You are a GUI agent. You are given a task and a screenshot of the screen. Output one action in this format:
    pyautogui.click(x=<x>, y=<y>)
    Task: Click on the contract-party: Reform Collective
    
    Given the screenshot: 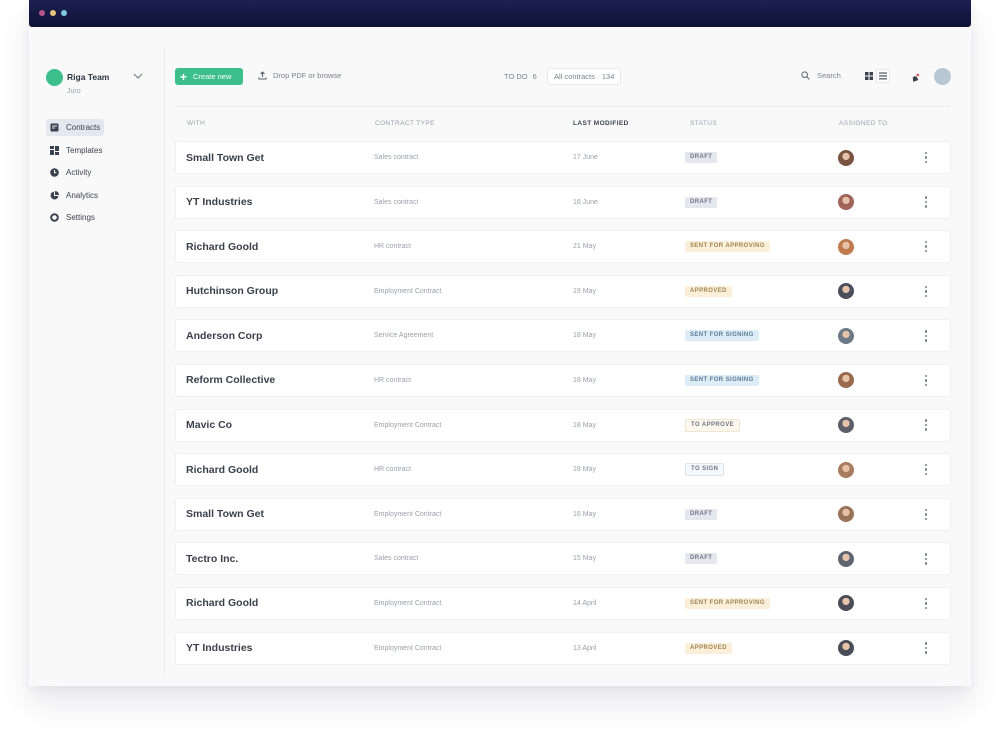 What is the action you would take?
    pyautogui.click(x=231, y=380)
    